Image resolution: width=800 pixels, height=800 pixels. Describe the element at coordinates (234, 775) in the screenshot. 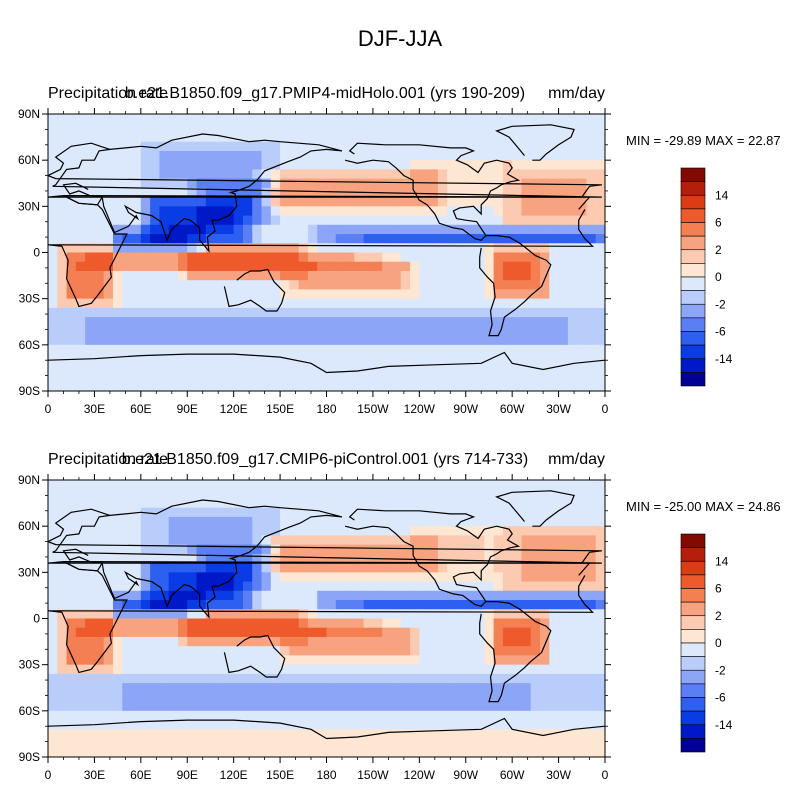

I see `lon-tick-label: 120E` at that location.